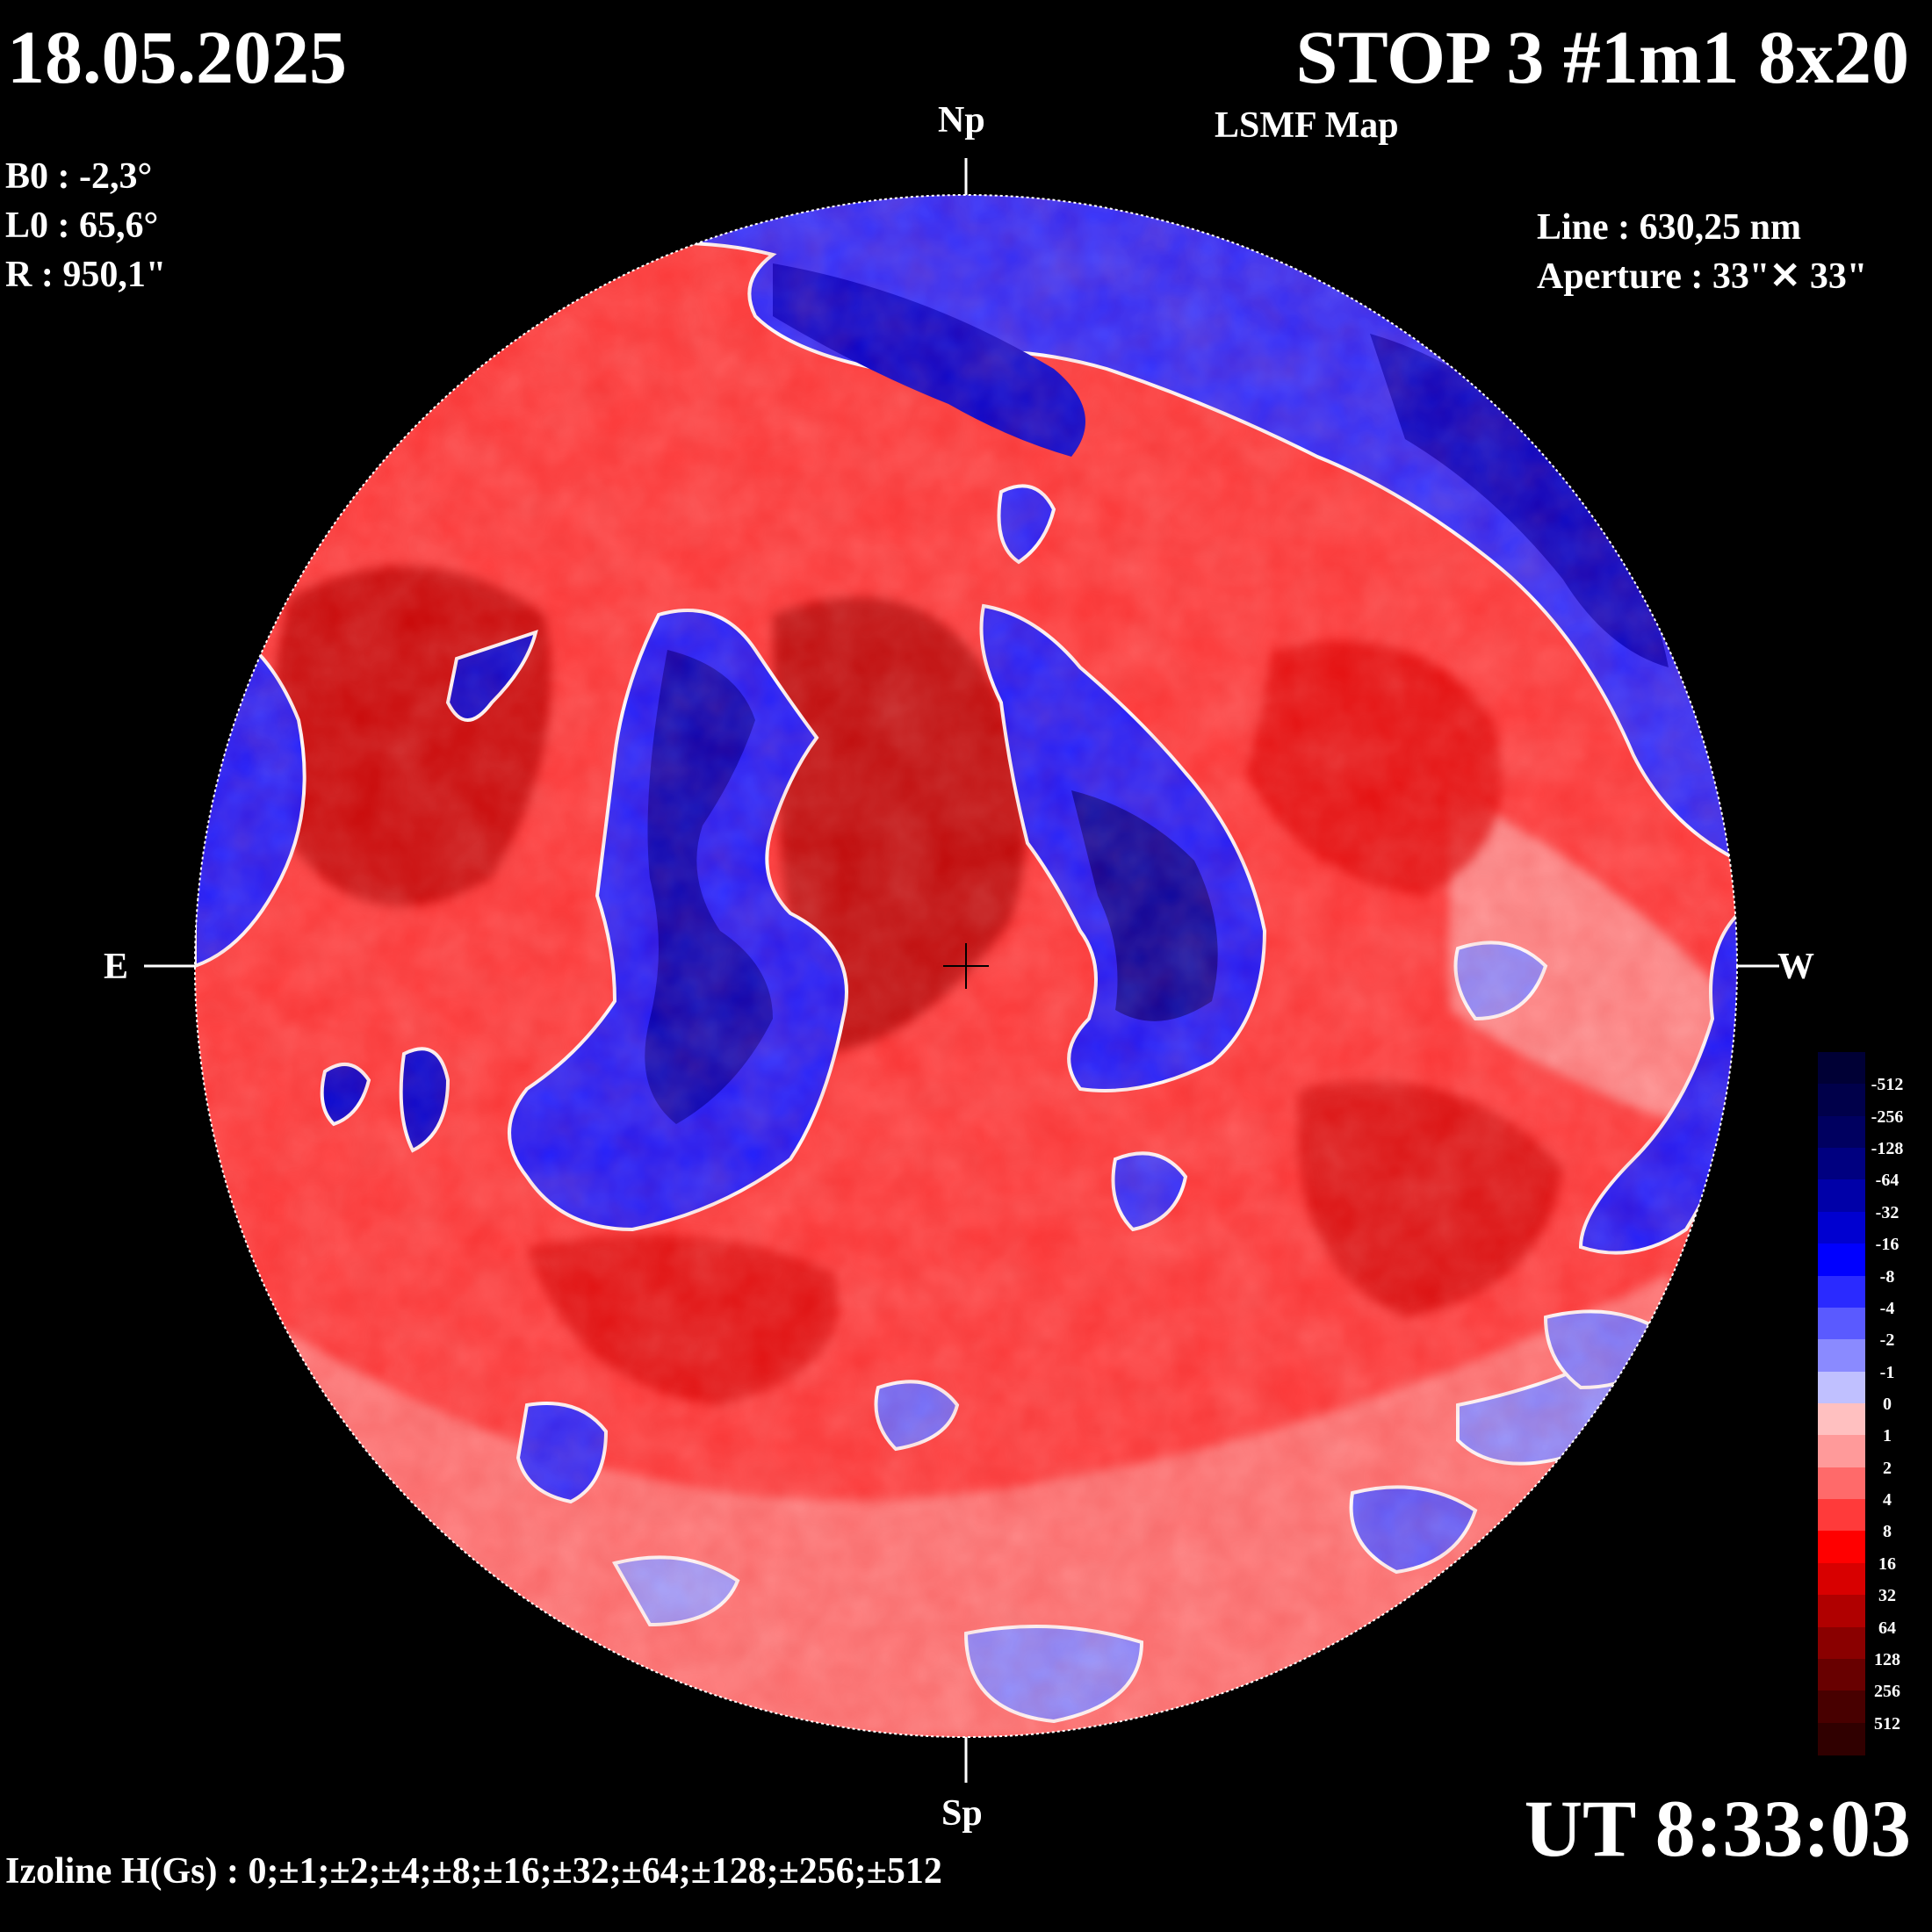 The width and height of the screenshot is (1932, 1932). I want to click on color-scale-label: 4, so click(1887, 1500).